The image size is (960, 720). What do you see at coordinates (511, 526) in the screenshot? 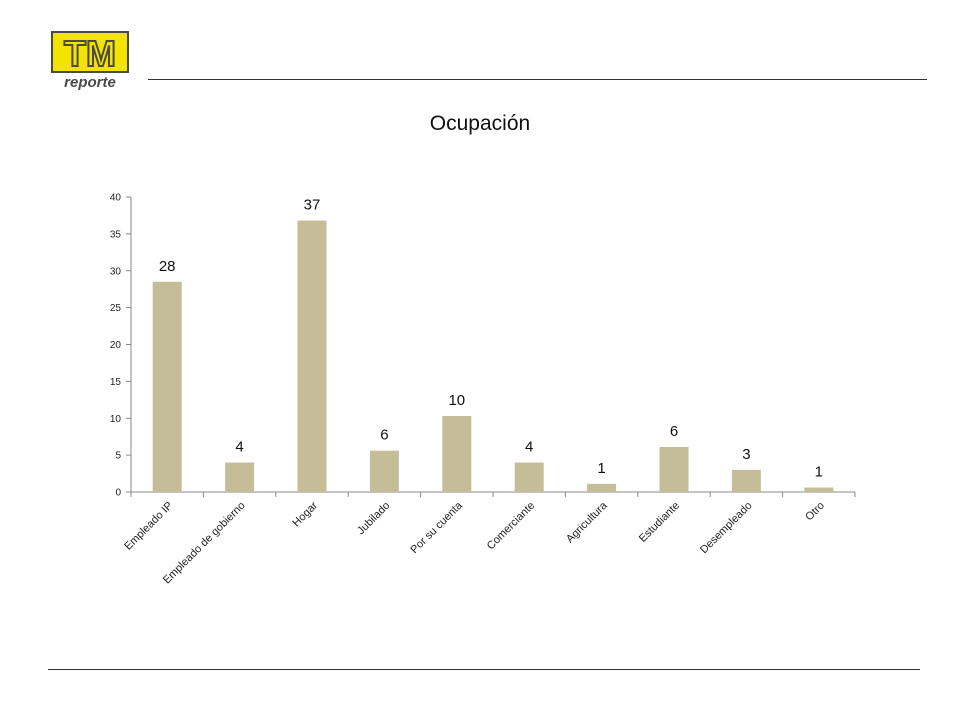
I see `category-label: Comerciante` at bounding box center [511, 526].